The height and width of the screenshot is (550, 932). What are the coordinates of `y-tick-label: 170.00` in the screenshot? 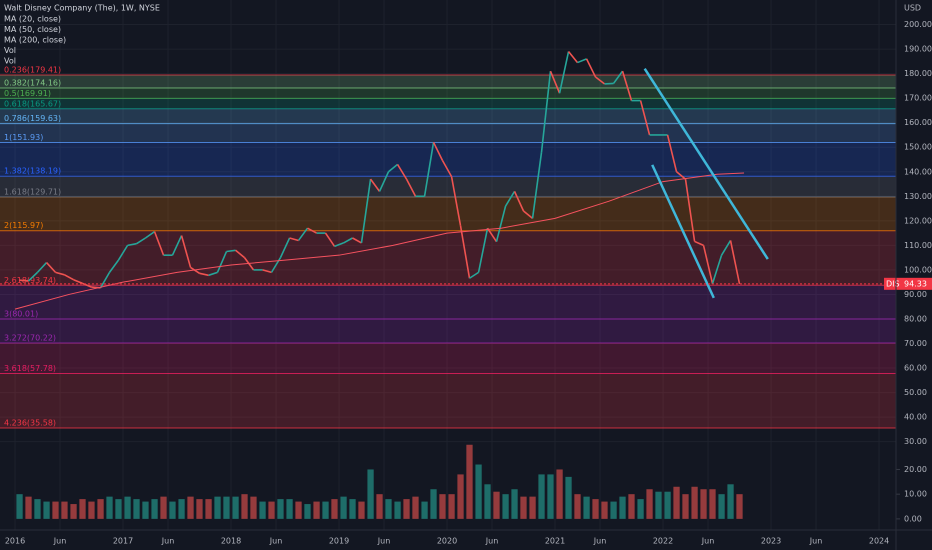 It's located at (918, 98).